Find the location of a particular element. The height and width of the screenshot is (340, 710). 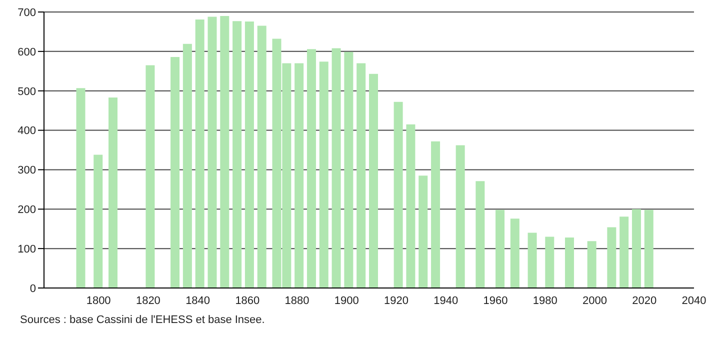

x-tick-label: 1960 is located at coordinates (495, 300).